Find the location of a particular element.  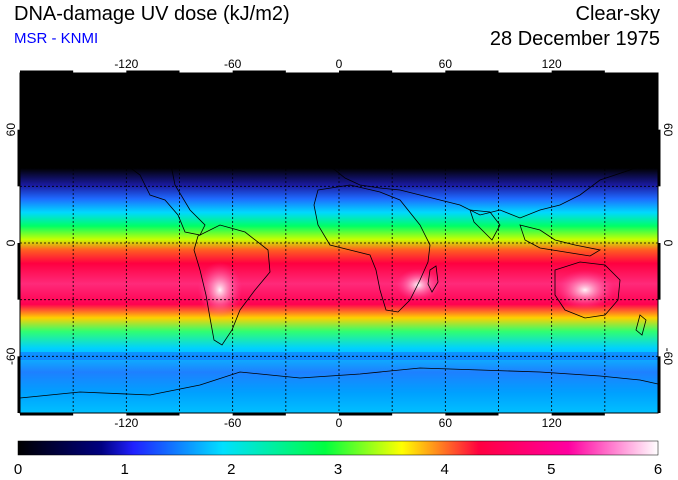

coastline-south-america is located at coordinates (232, 285).